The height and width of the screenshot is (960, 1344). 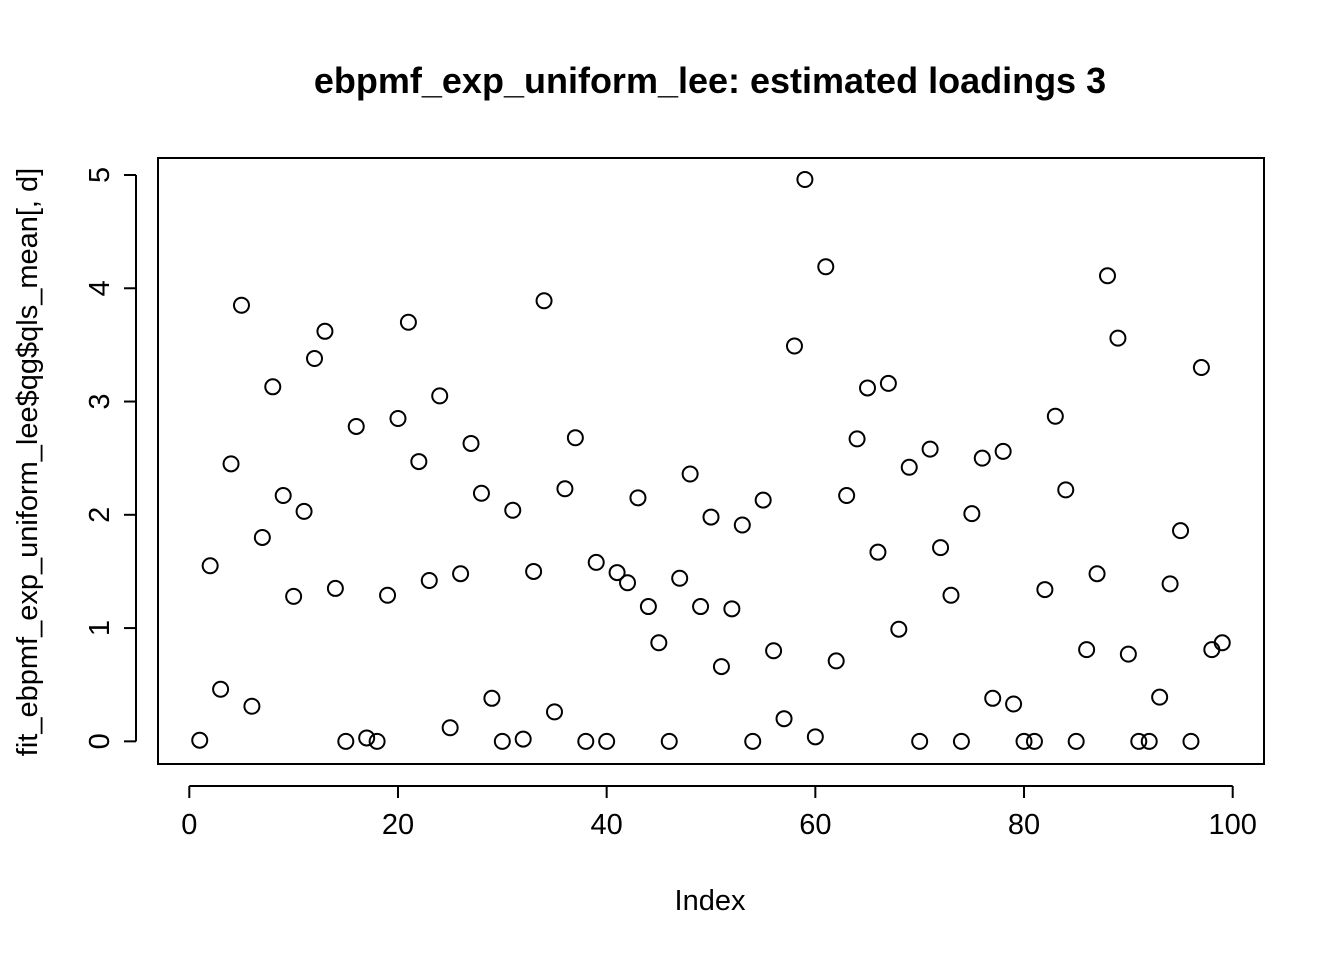 I want to click on y-tick-label: 1, so click(x=100, y=628).